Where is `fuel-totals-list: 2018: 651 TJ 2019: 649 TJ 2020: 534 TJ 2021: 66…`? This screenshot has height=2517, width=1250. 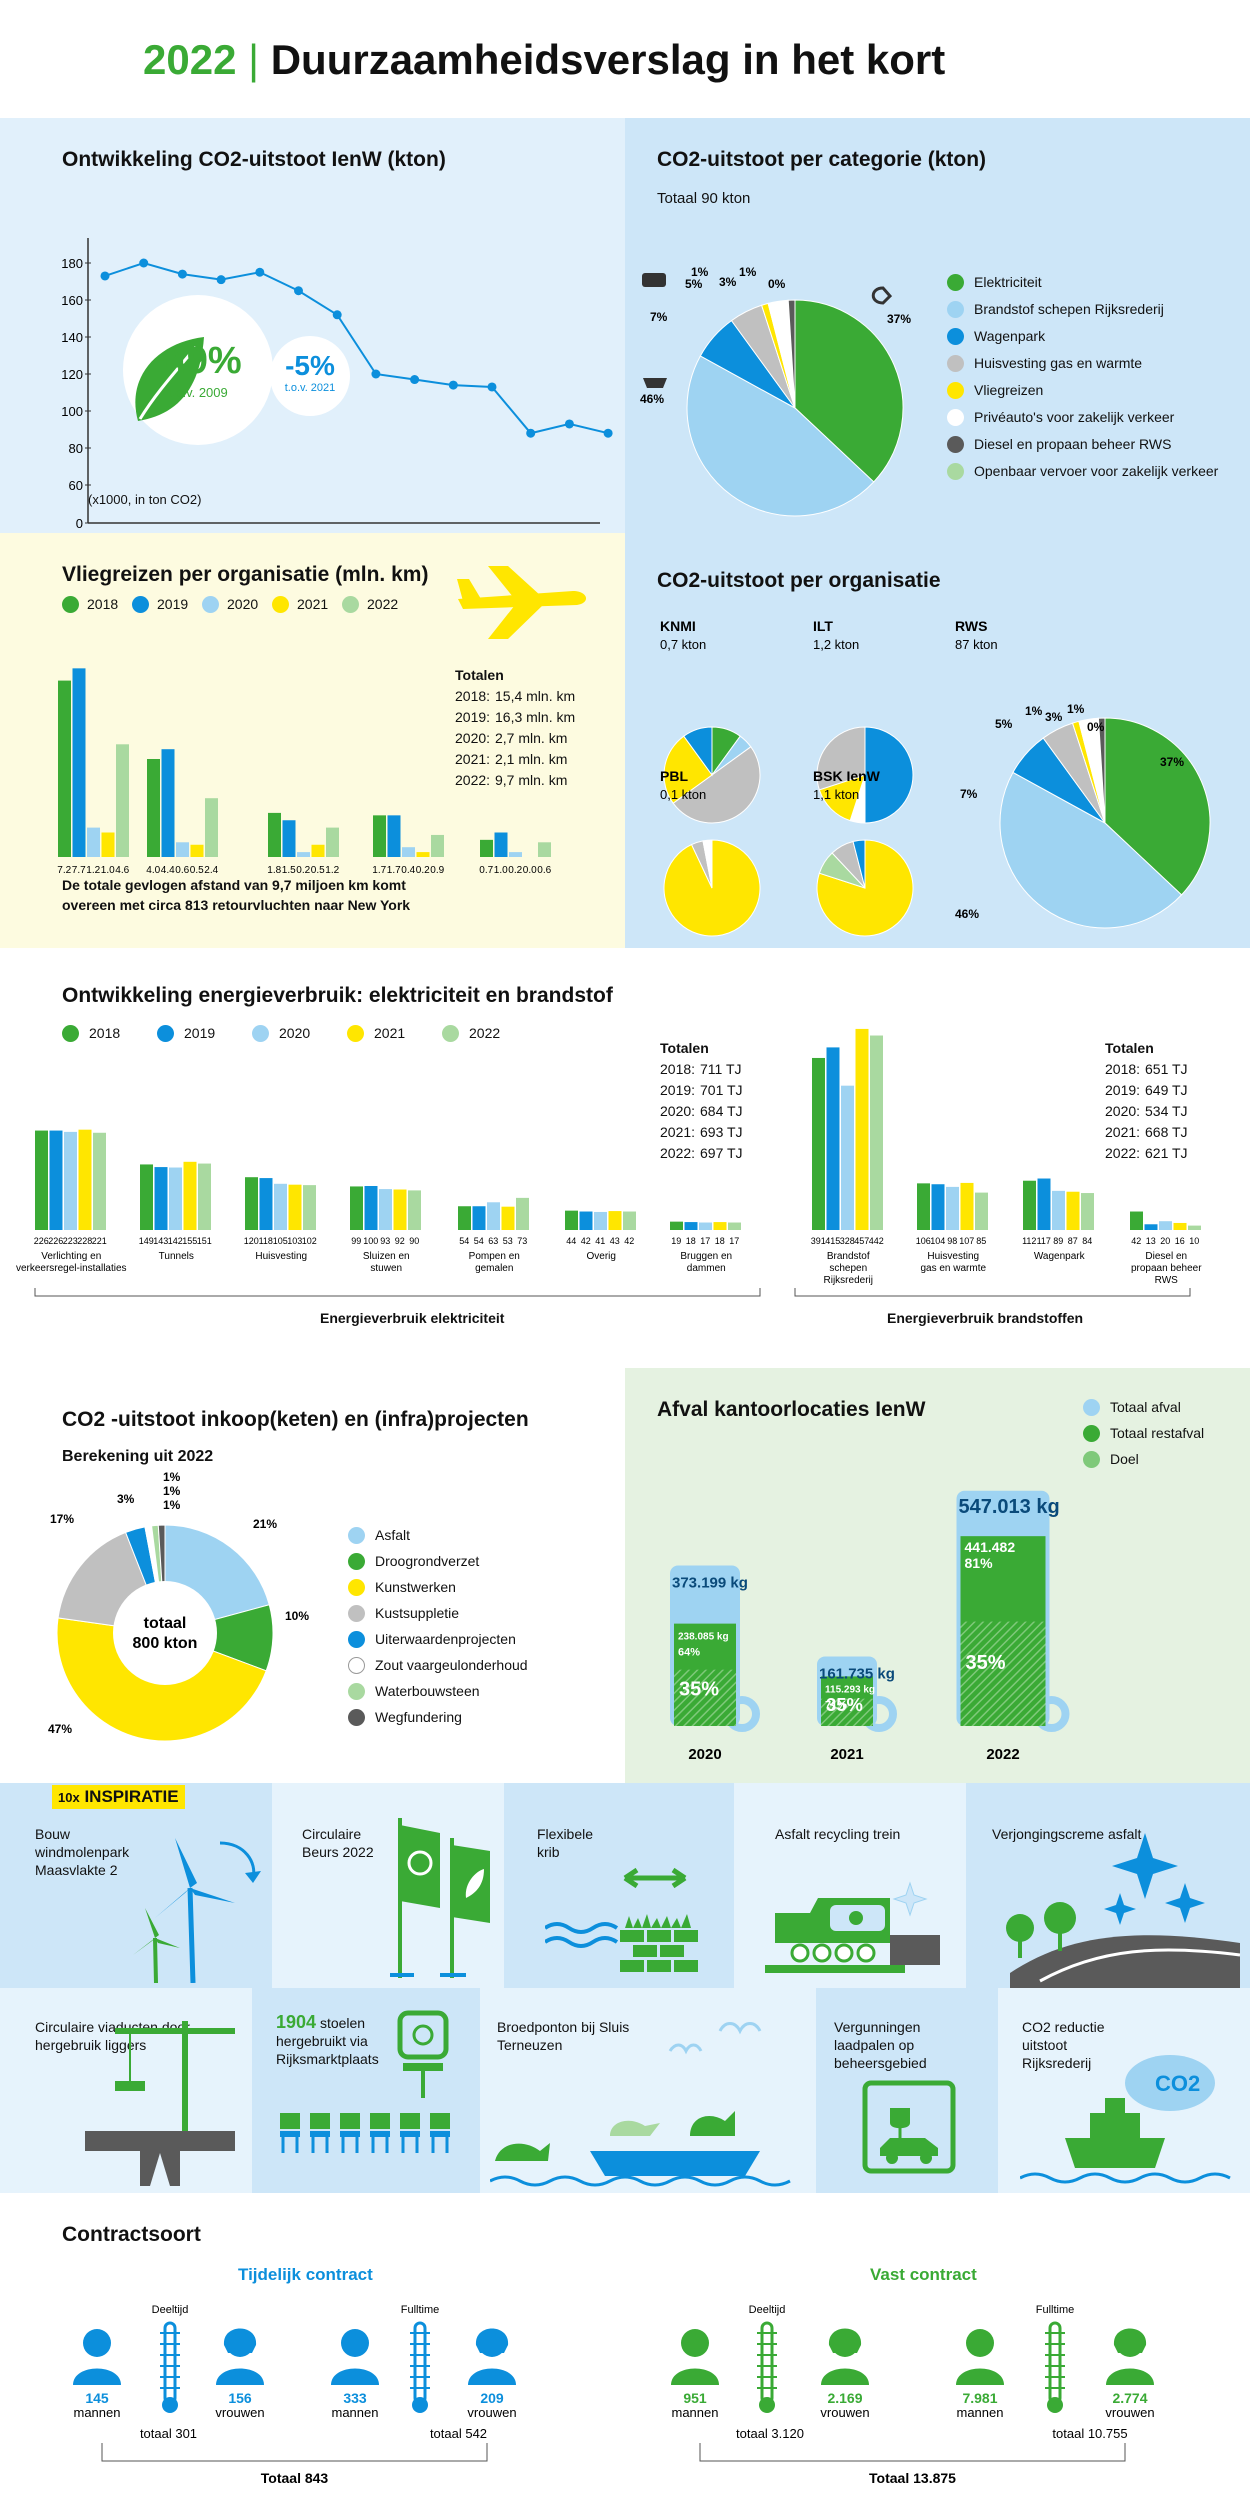 fuel-totals-list: 2018: 651 TJ 2019: 649 TJ 2020: 534 TJ 2021: 66… is located at coordinates (1146, 1111).